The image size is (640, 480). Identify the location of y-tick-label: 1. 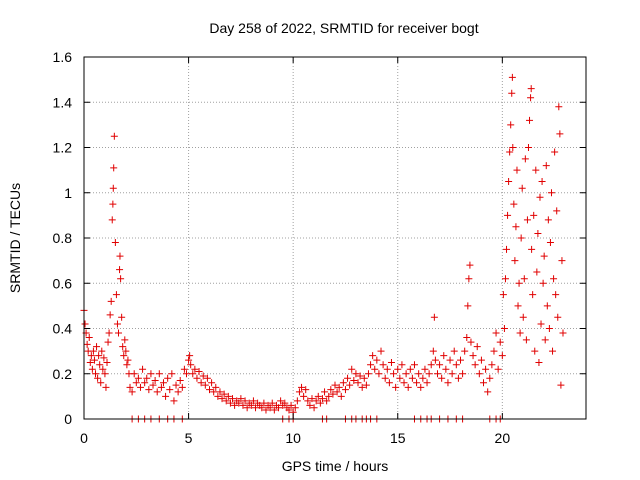
(68, 193).